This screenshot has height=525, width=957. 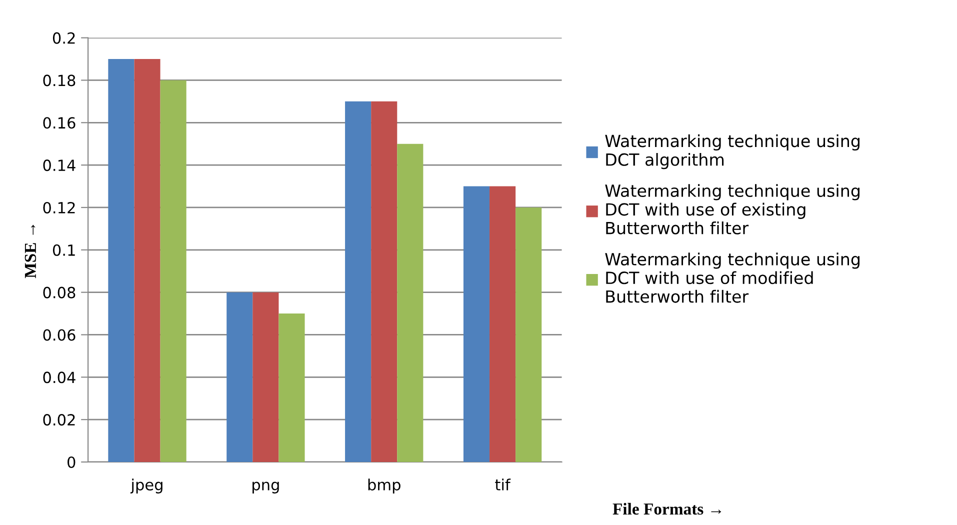 What do you see at coordinates (667, 508) in the screenshot?
I see `x-axis-title: File Formats →` at bounding box center [667, 508].